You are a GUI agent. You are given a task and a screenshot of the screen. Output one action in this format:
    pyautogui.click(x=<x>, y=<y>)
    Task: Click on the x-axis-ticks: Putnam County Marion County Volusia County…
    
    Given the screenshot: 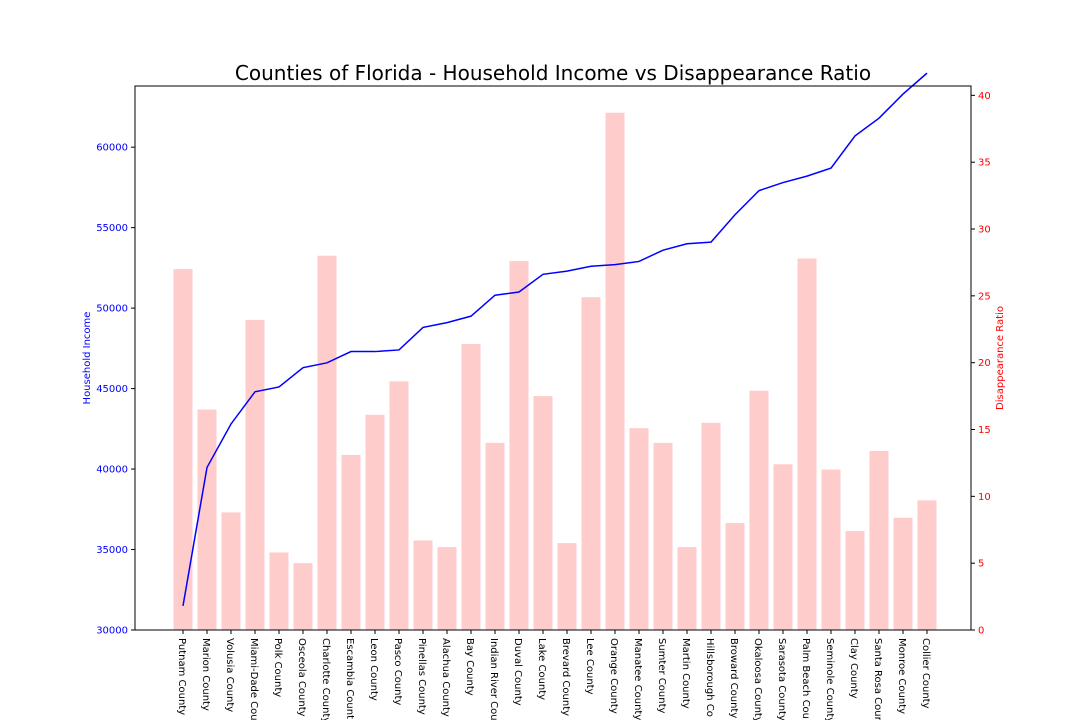 What is the action you would take?
    pyautogui.click(x=553, y=675)
    